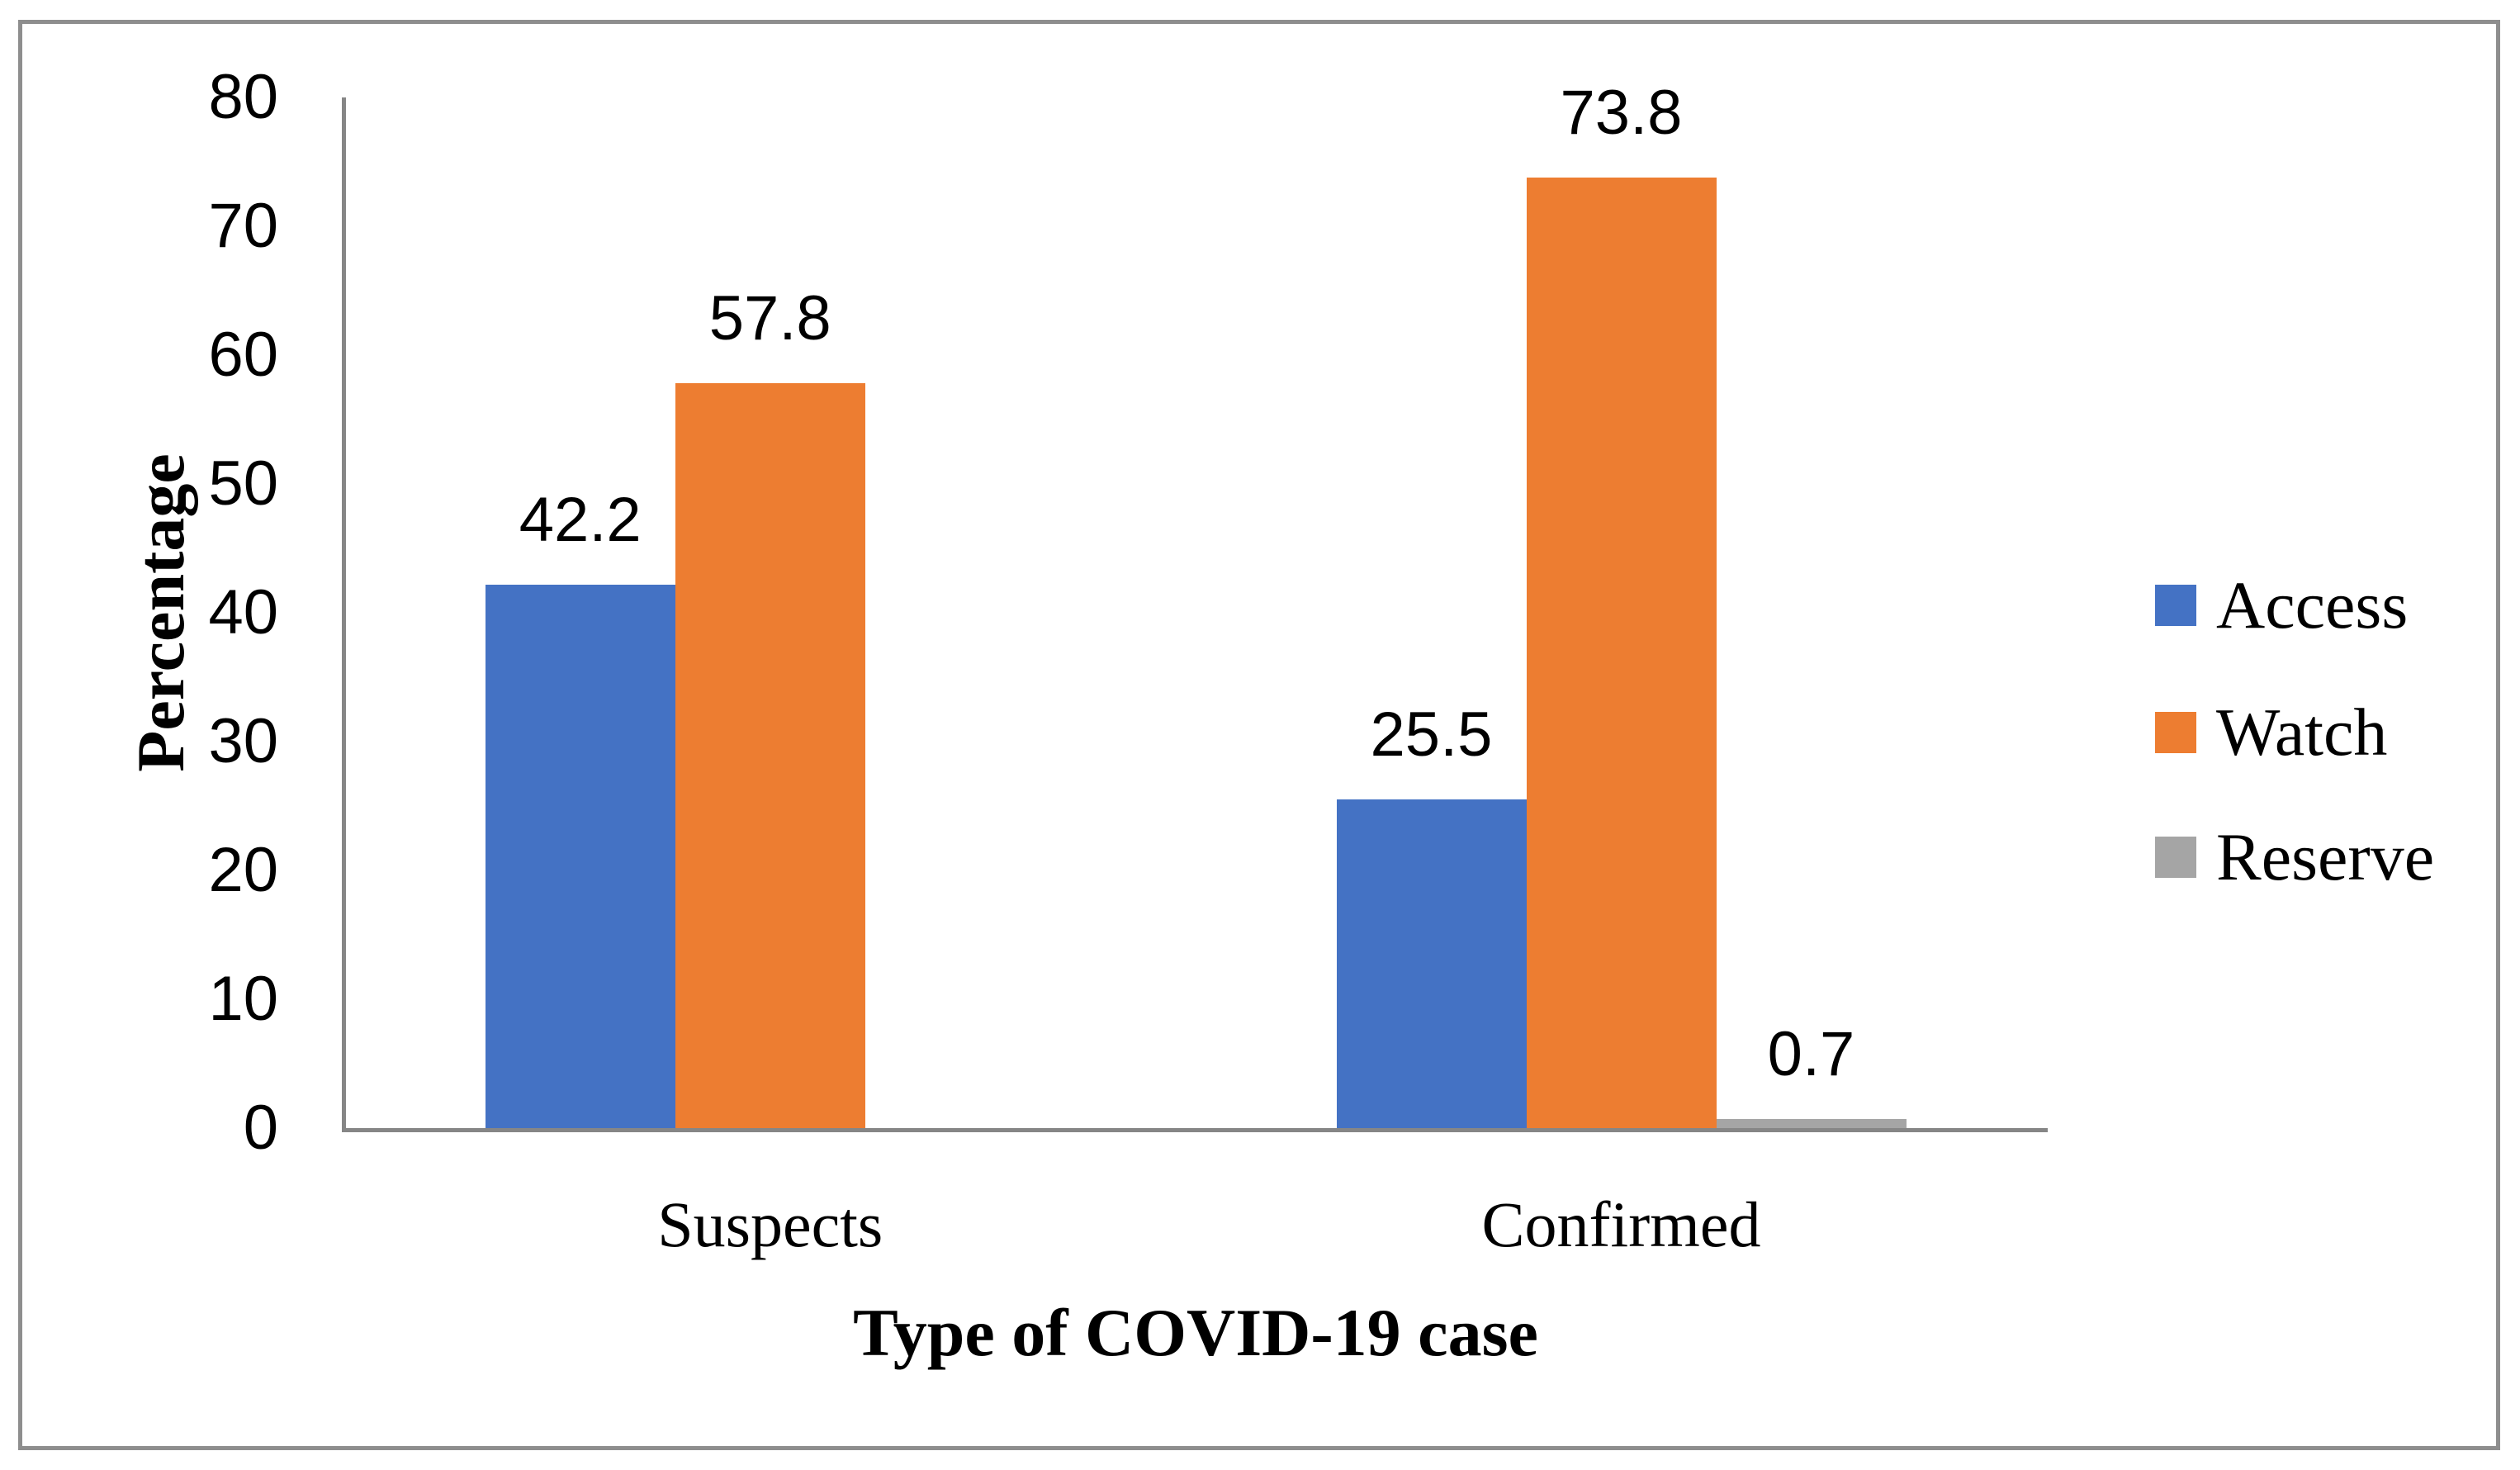 Image resolution: width=2520 pixels, height=1470 pixels. What do you see at coordinates (580, 856) in the screenshot?
I see `bar-access-suspects` at bounding box center [580, 856].